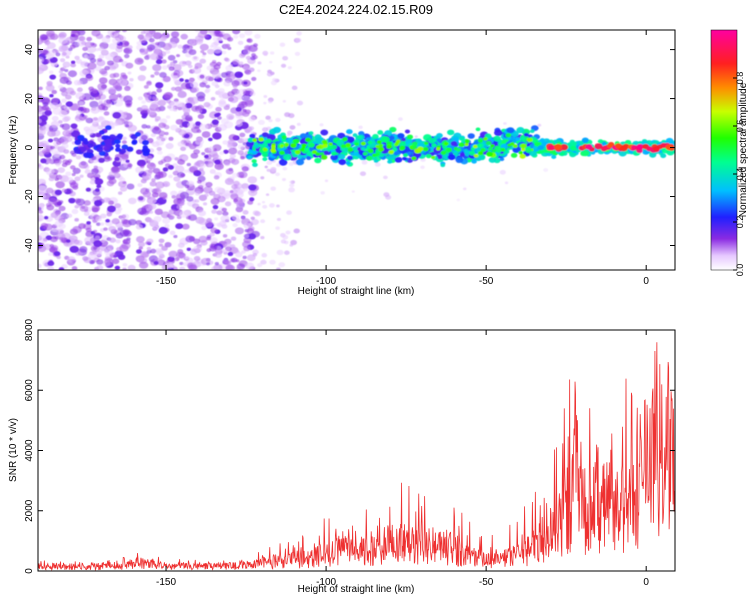 Image resolution: width=750 pixels, height=600 pixels. What do you see at coordinates (486, 281) in the screenshot?
I see `x-tick-label: -50` at bounding box center [486, 281].